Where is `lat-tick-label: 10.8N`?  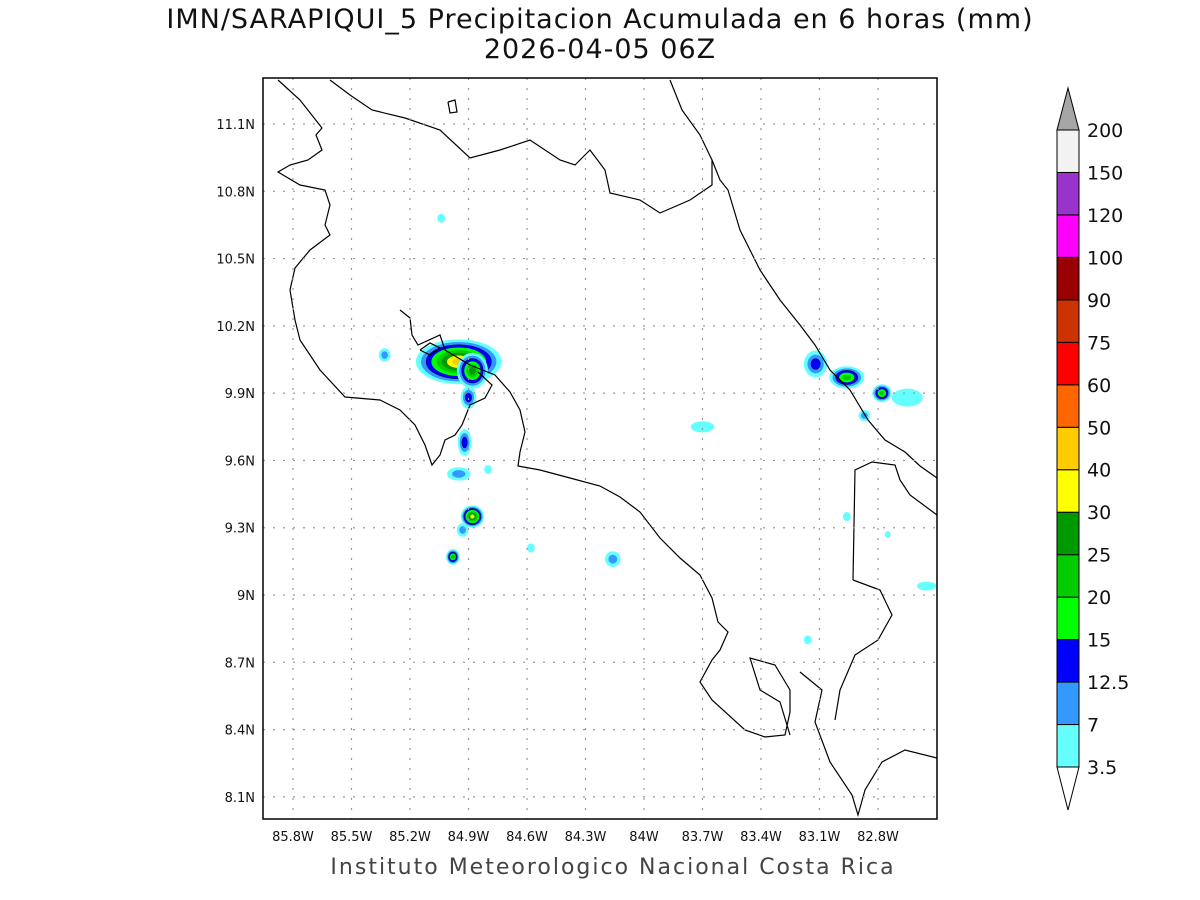 lat-tick-label: 10.8N is located at coordinates (235, 192).